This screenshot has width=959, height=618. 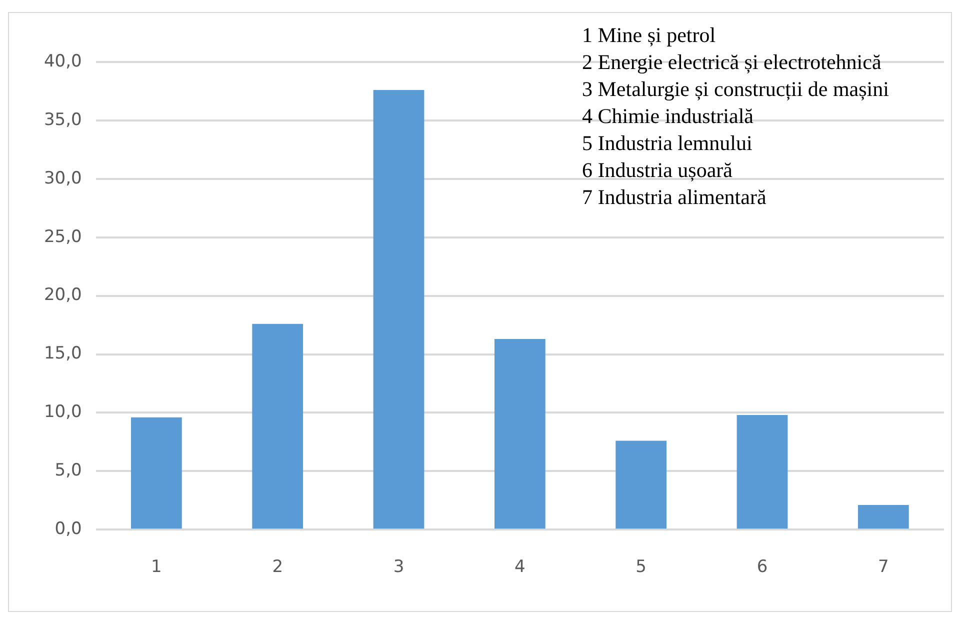 What do you see at coordinates (68, 470) in the screenshot?
I see `y-tick-label: 5,0` at bounding box center [68, 470].